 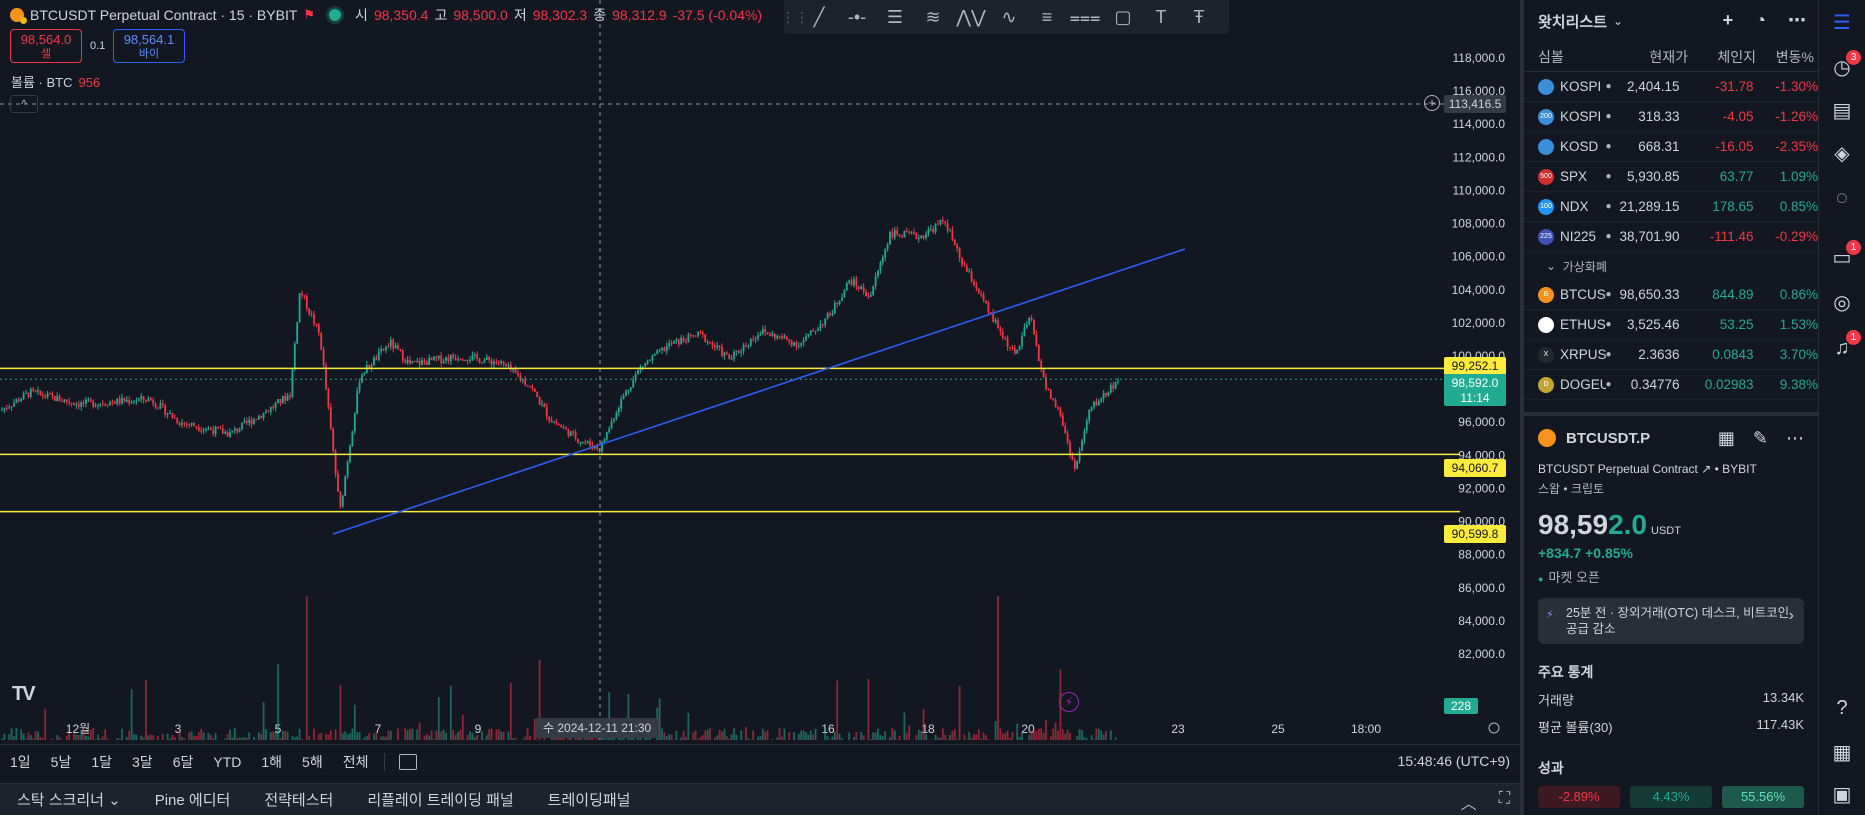 What do you see at coordinates (1579, 797) in the screenshot?
I see `perf-cell: -2.89%` at bounding box center [1579, 797].